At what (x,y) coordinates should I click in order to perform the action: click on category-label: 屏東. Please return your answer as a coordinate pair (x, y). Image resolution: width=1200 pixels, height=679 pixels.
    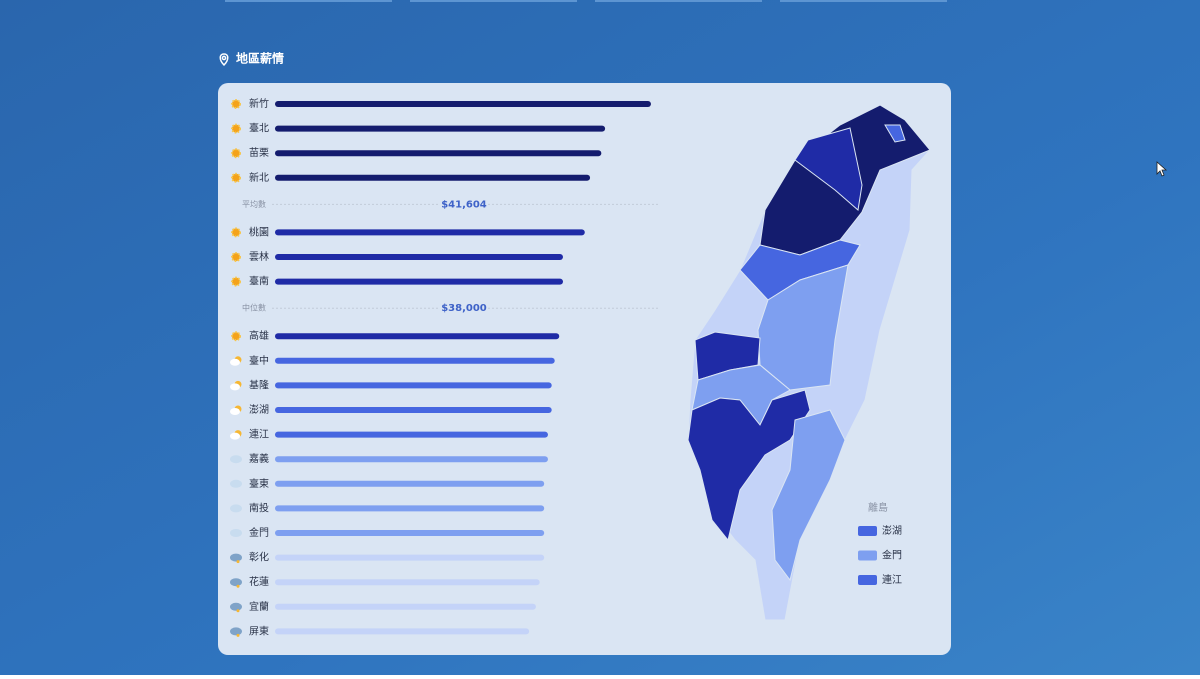
    Looking at the image, I should click on (259, 630).